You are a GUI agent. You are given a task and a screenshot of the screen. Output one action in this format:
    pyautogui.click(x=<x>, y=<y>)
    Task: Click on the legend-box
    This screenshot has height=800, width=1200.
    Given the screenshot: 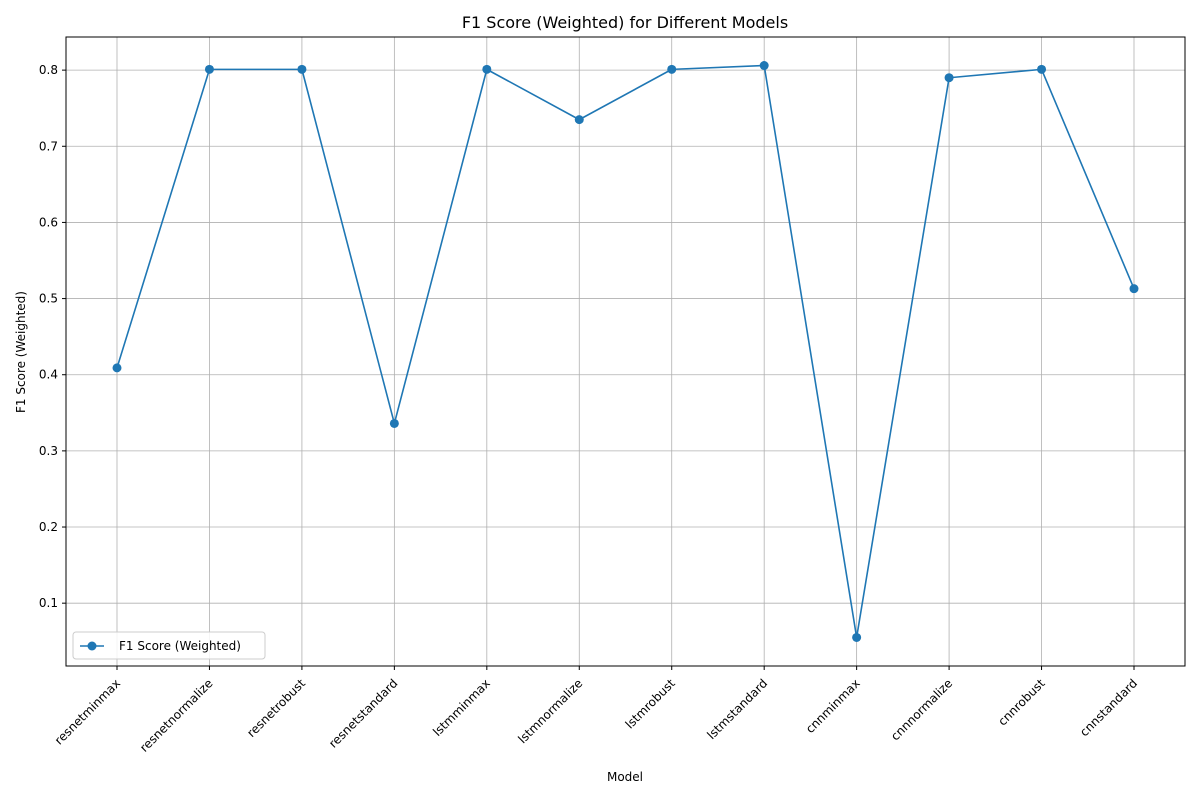 What is the action you would take?
    pyautogui.click(x=169, y=645)
    